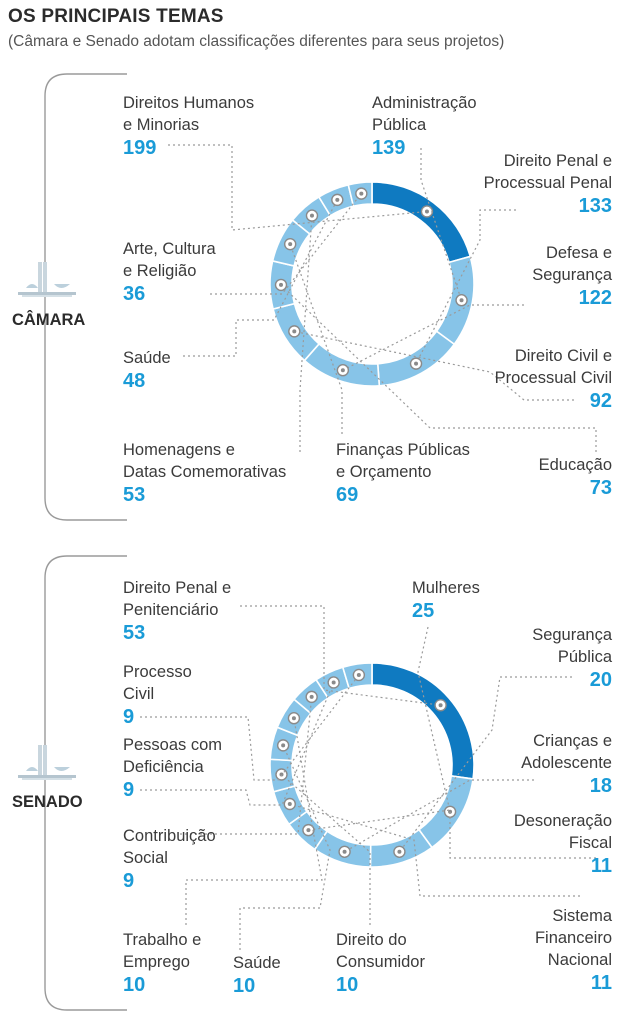 This screenshot has height=1024, width=631. I want to click on slice-label: Saúde 10, so click(257, 975).